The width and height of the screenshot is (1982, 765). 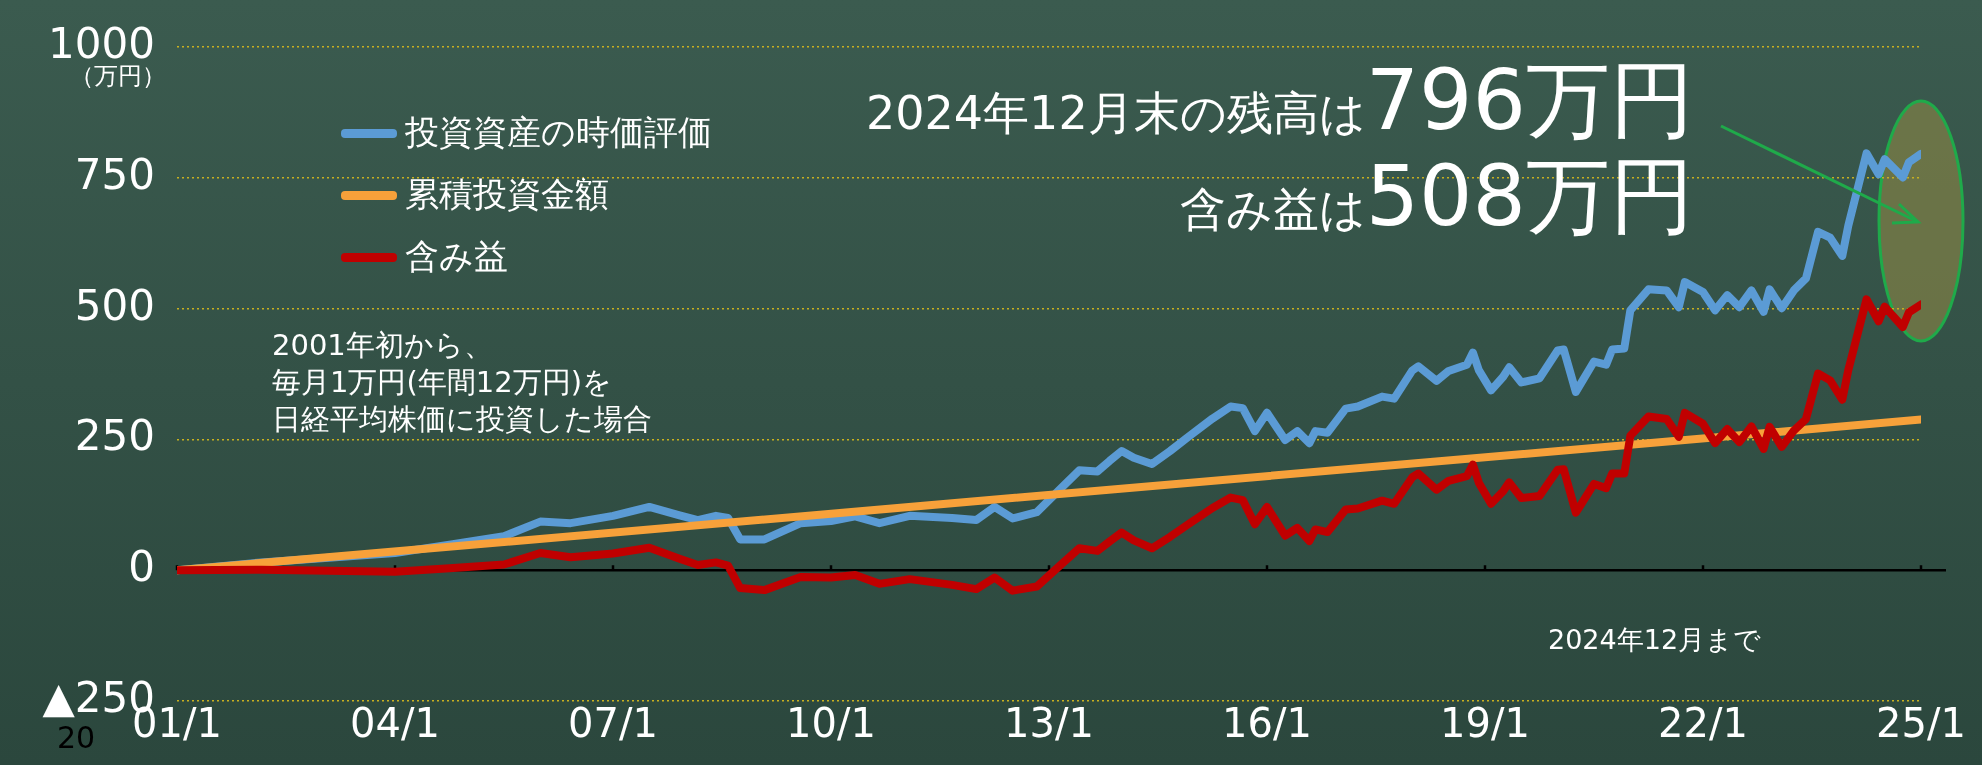 What do you see at coordinates (114, 174) in the screenshot?
I see `y-tick-label: 750` at bounding box center [114, 174].